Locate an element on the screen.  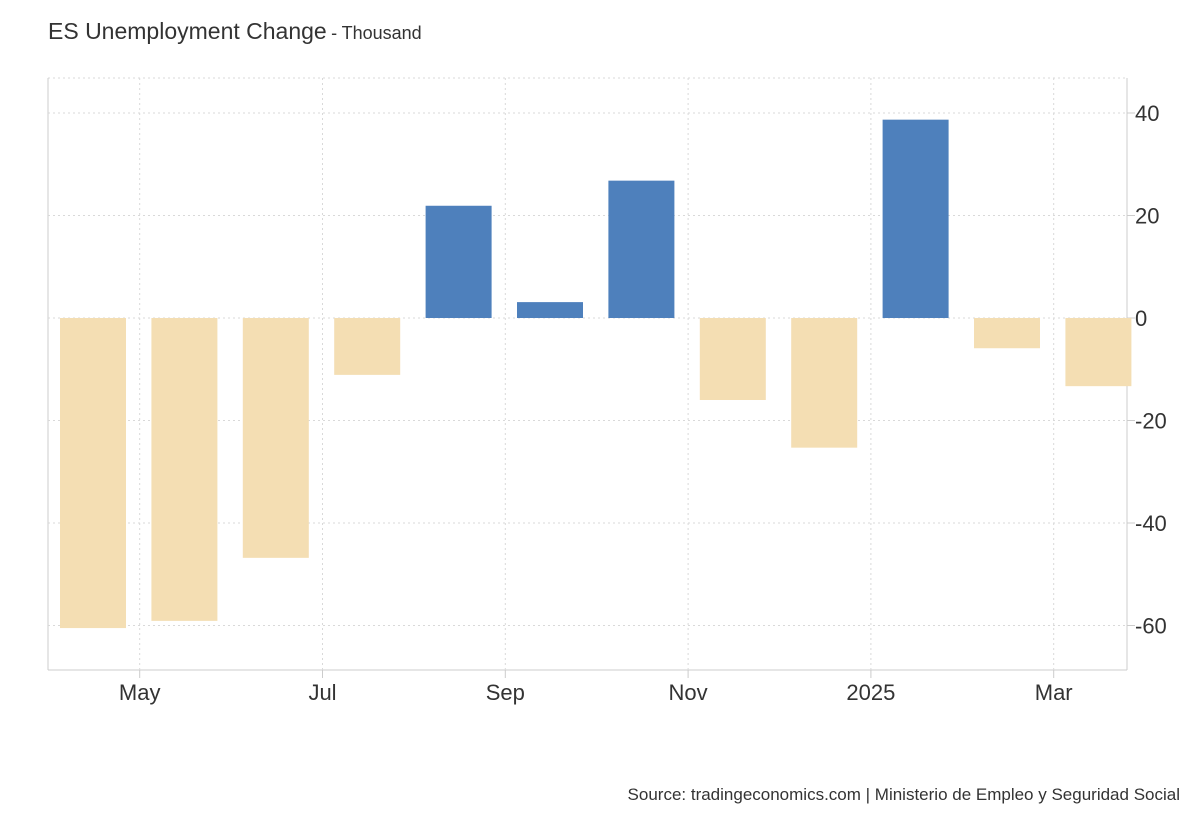
y-tick-label: -60 is located at coordinates (1151, 626).